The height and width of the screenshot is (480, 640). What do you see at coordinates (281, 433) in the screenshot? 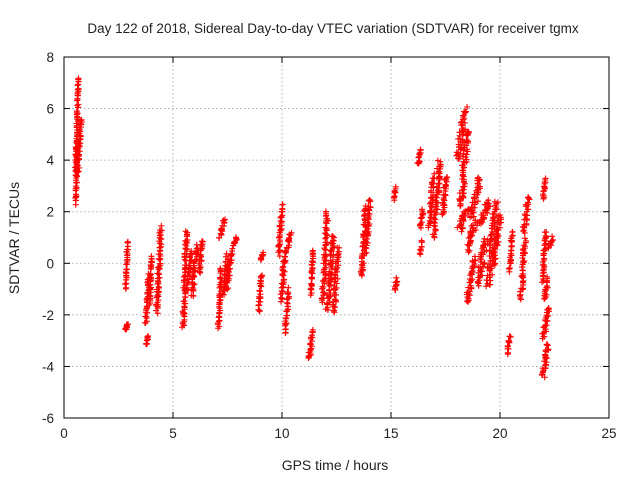
I see `x-tick-label: 10` at bounding box center [281, 433].